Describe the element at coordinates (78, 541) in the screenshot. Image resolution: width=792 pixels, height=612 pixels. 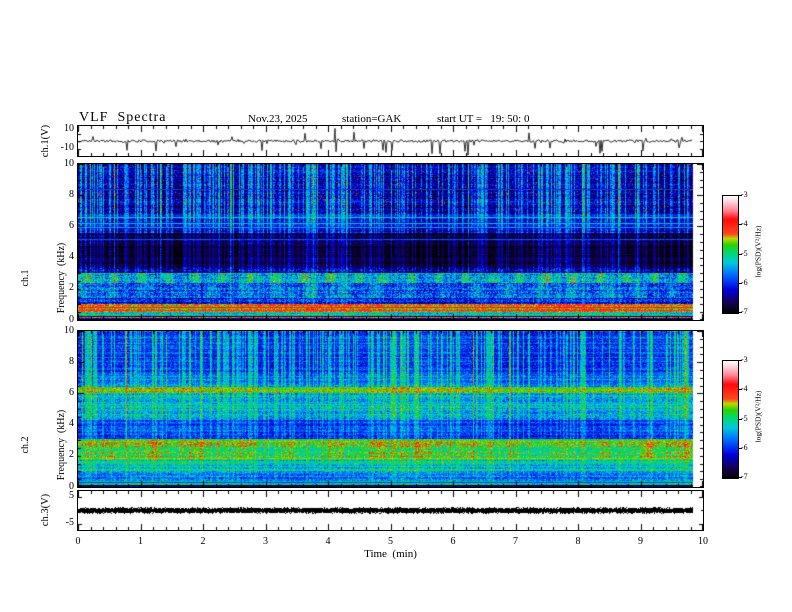
I see `x-tick-label: 0` at that location.